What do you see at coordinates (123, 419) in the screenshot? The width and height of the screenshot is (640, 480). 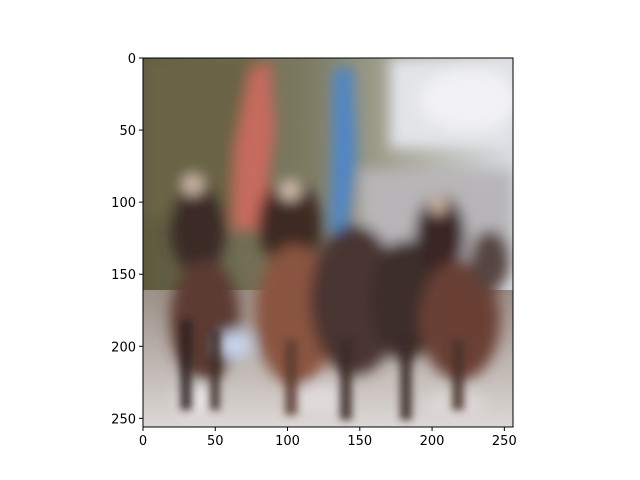 I see `y-tick-label: 250` at bounding box center [123, 419].